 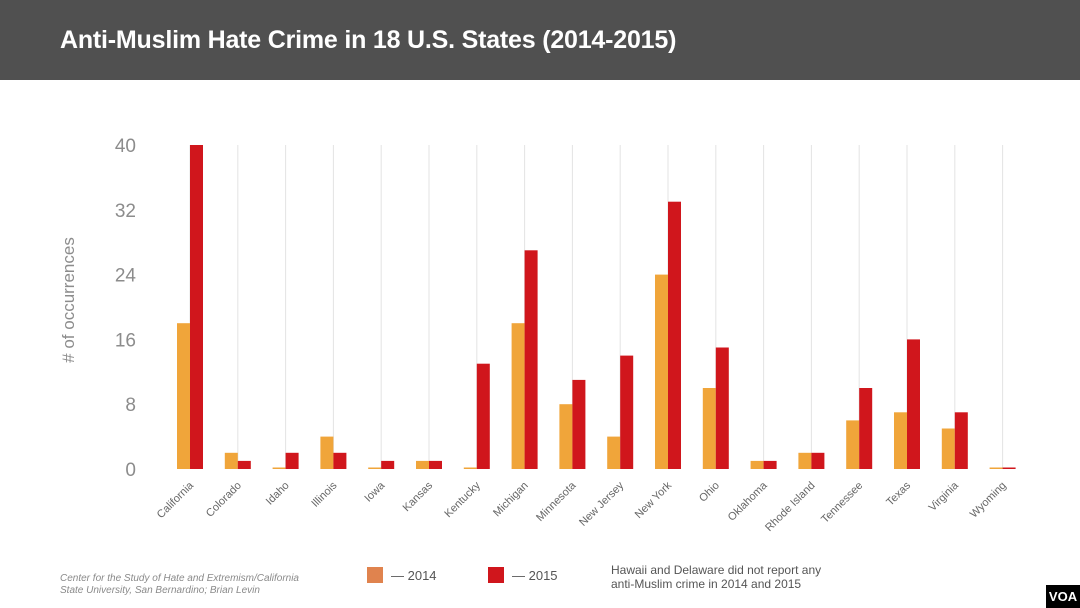 What do you see at coordinates (496, 575) in the screenshot?
I see `legend-swatch-2015` at bounding box center [496, 575].